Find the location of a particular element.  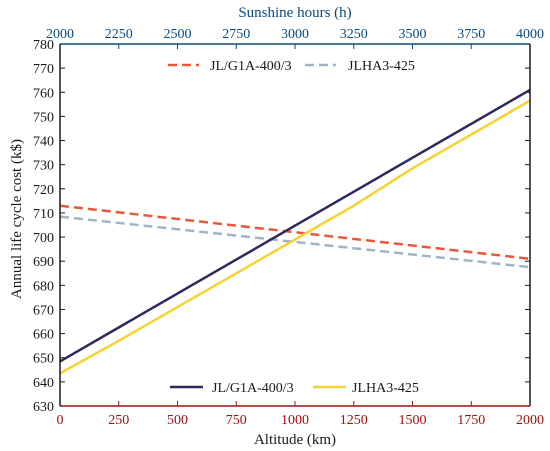

y-tick-label: 630 is located at coordinates (43, 407).